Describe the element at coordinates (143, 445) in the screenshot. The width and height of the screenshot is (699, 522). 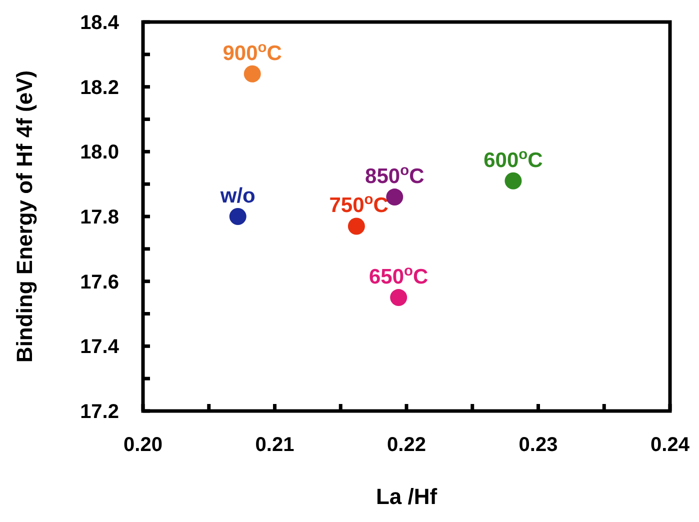
I see `text: 0.20` at that location.